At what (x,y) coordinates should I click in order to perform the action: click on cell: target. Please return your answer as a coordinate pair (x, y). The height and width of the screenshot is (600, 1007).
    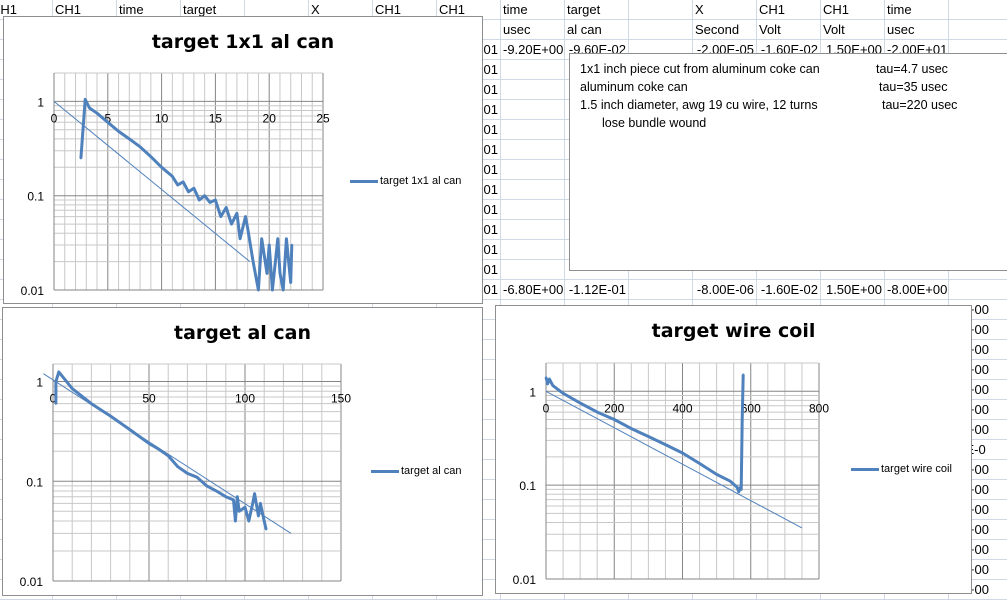
    Looking at the image, I should click on (597, 10).